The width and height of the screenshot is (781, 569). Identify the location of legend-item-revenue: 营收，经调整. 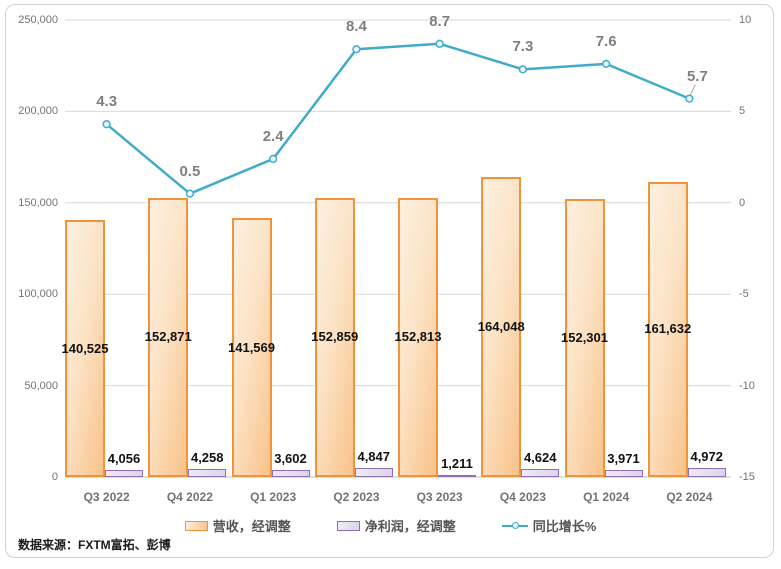
(237, 525).